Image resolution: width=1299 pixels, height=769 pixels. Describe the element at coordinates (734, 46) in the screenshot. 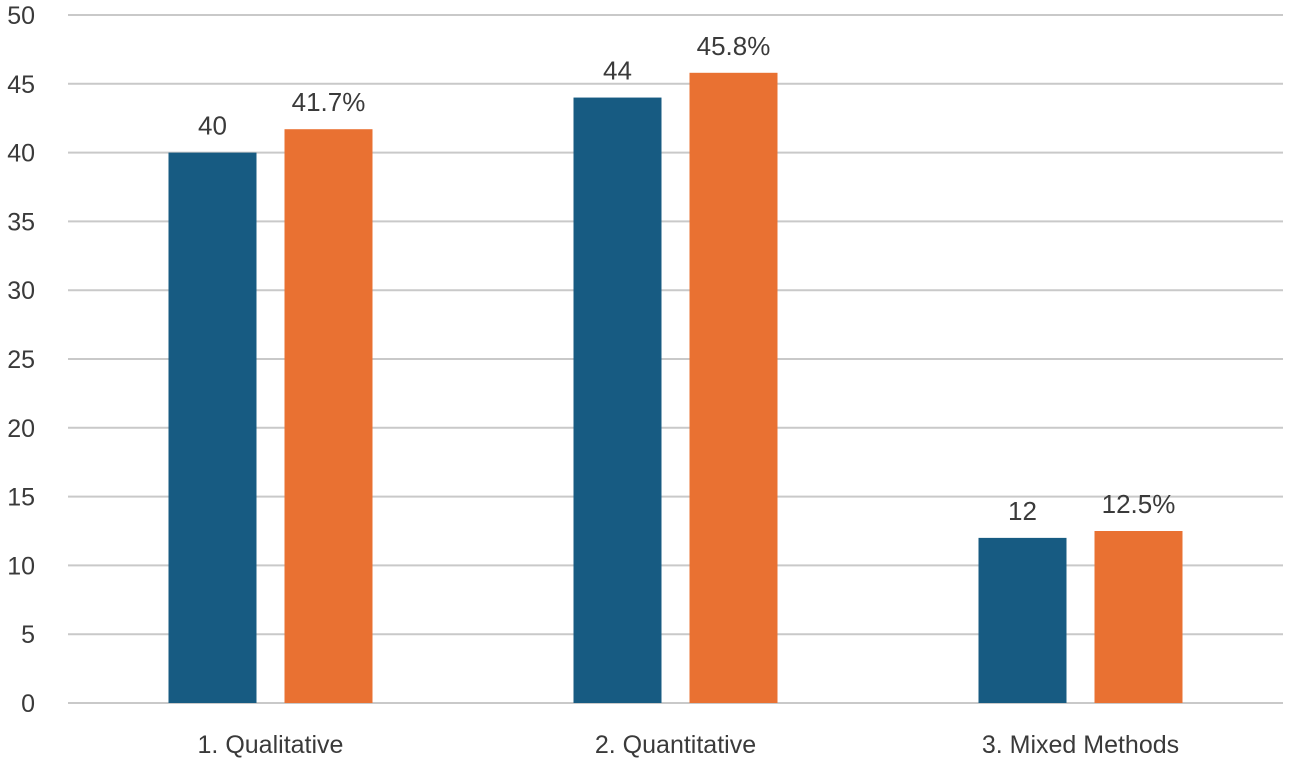

I see `data-label: 45.8%` at that location.